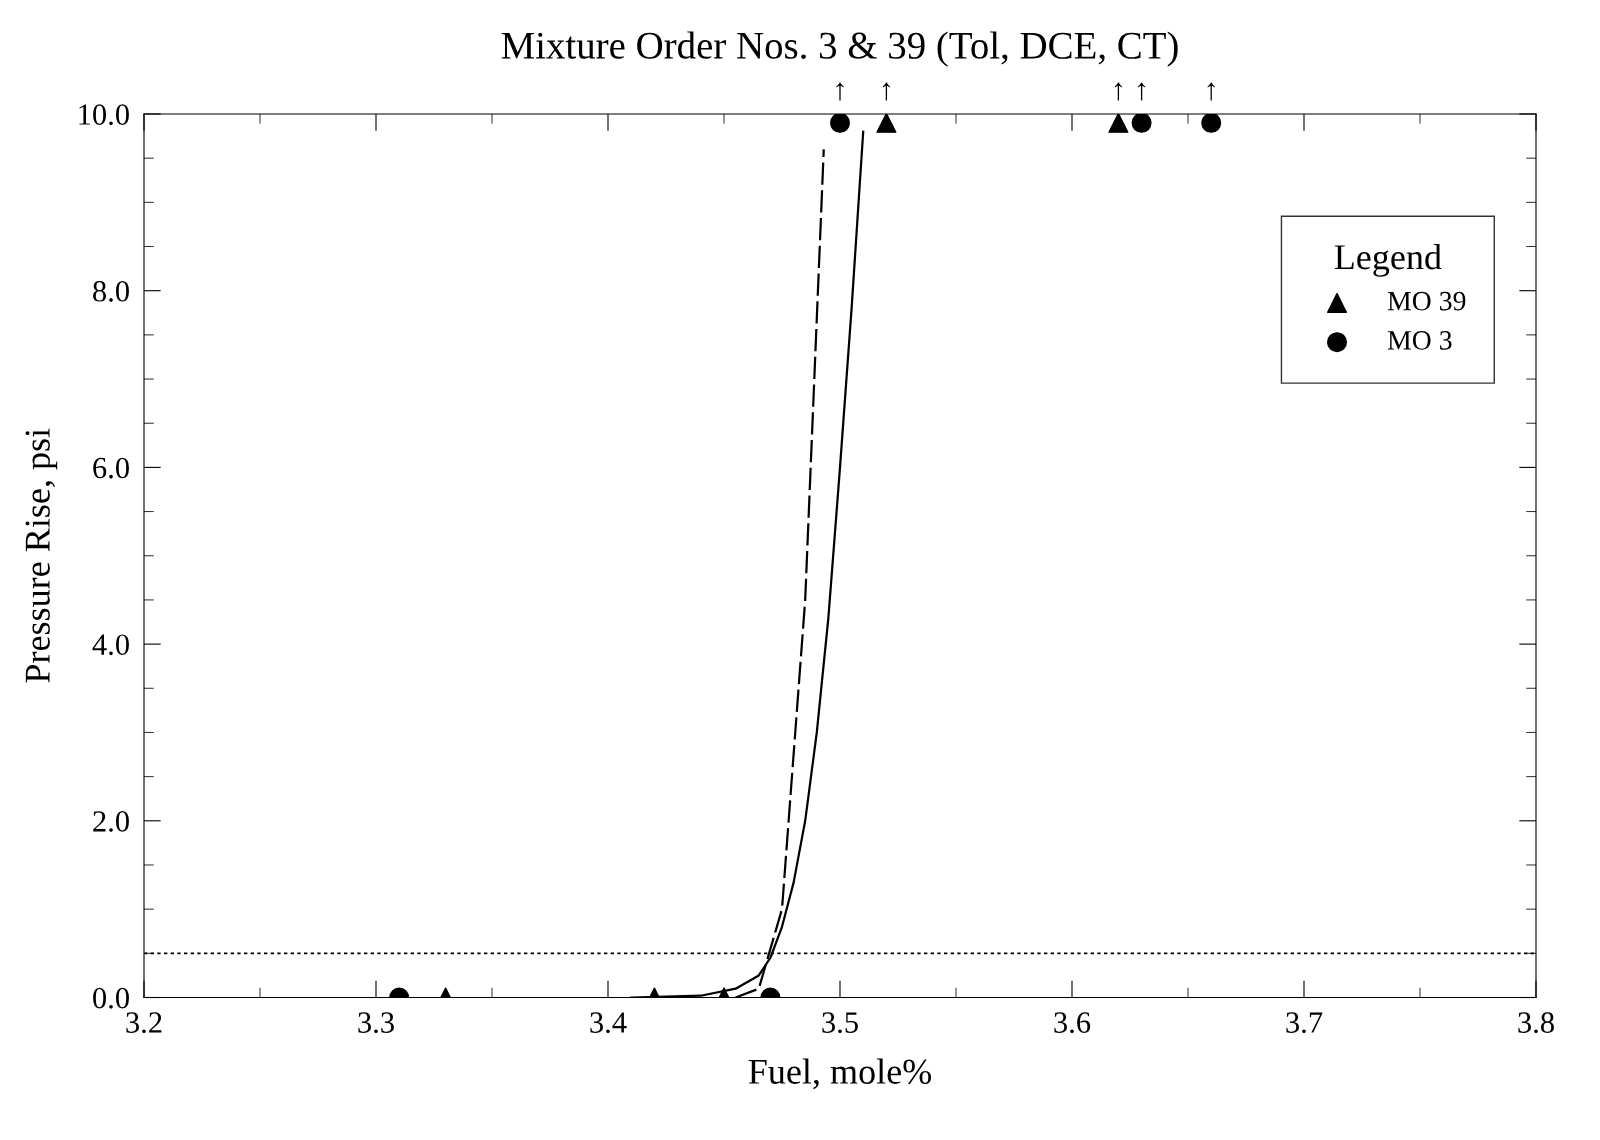 The height and width of the screenshot is (1140, 1600). What do you see at coordinates (111, 998) in the screenshot?
I see `y-tick-label: 0.0` at bounding box center [111, 998].